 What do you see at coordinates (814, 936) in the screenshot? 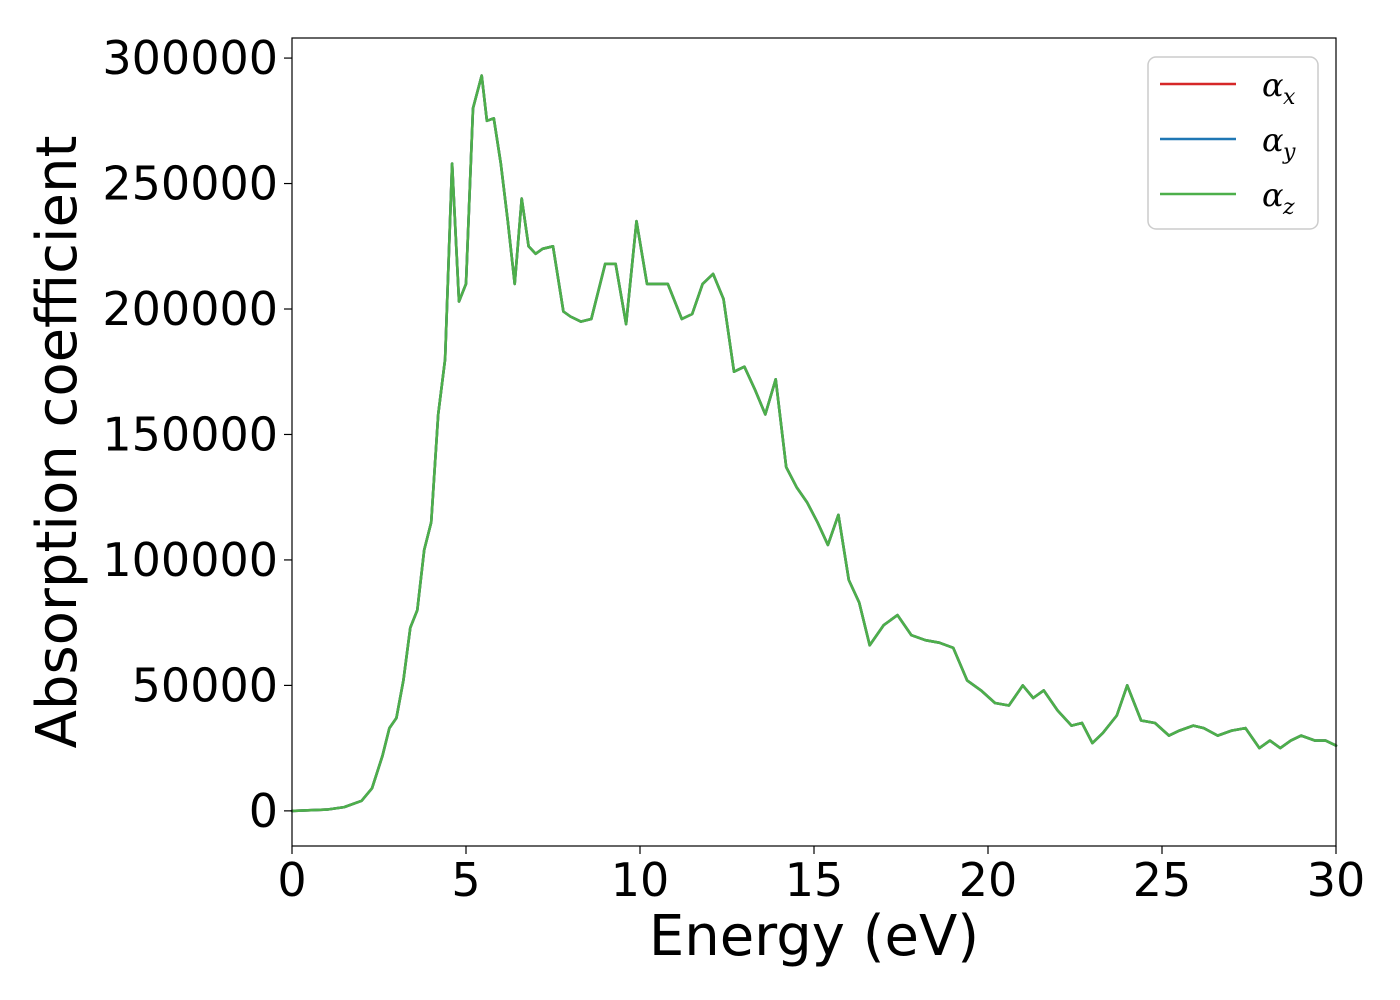
I see `x-axis-title: Energy (eV)` at bounding box center [814, 936].